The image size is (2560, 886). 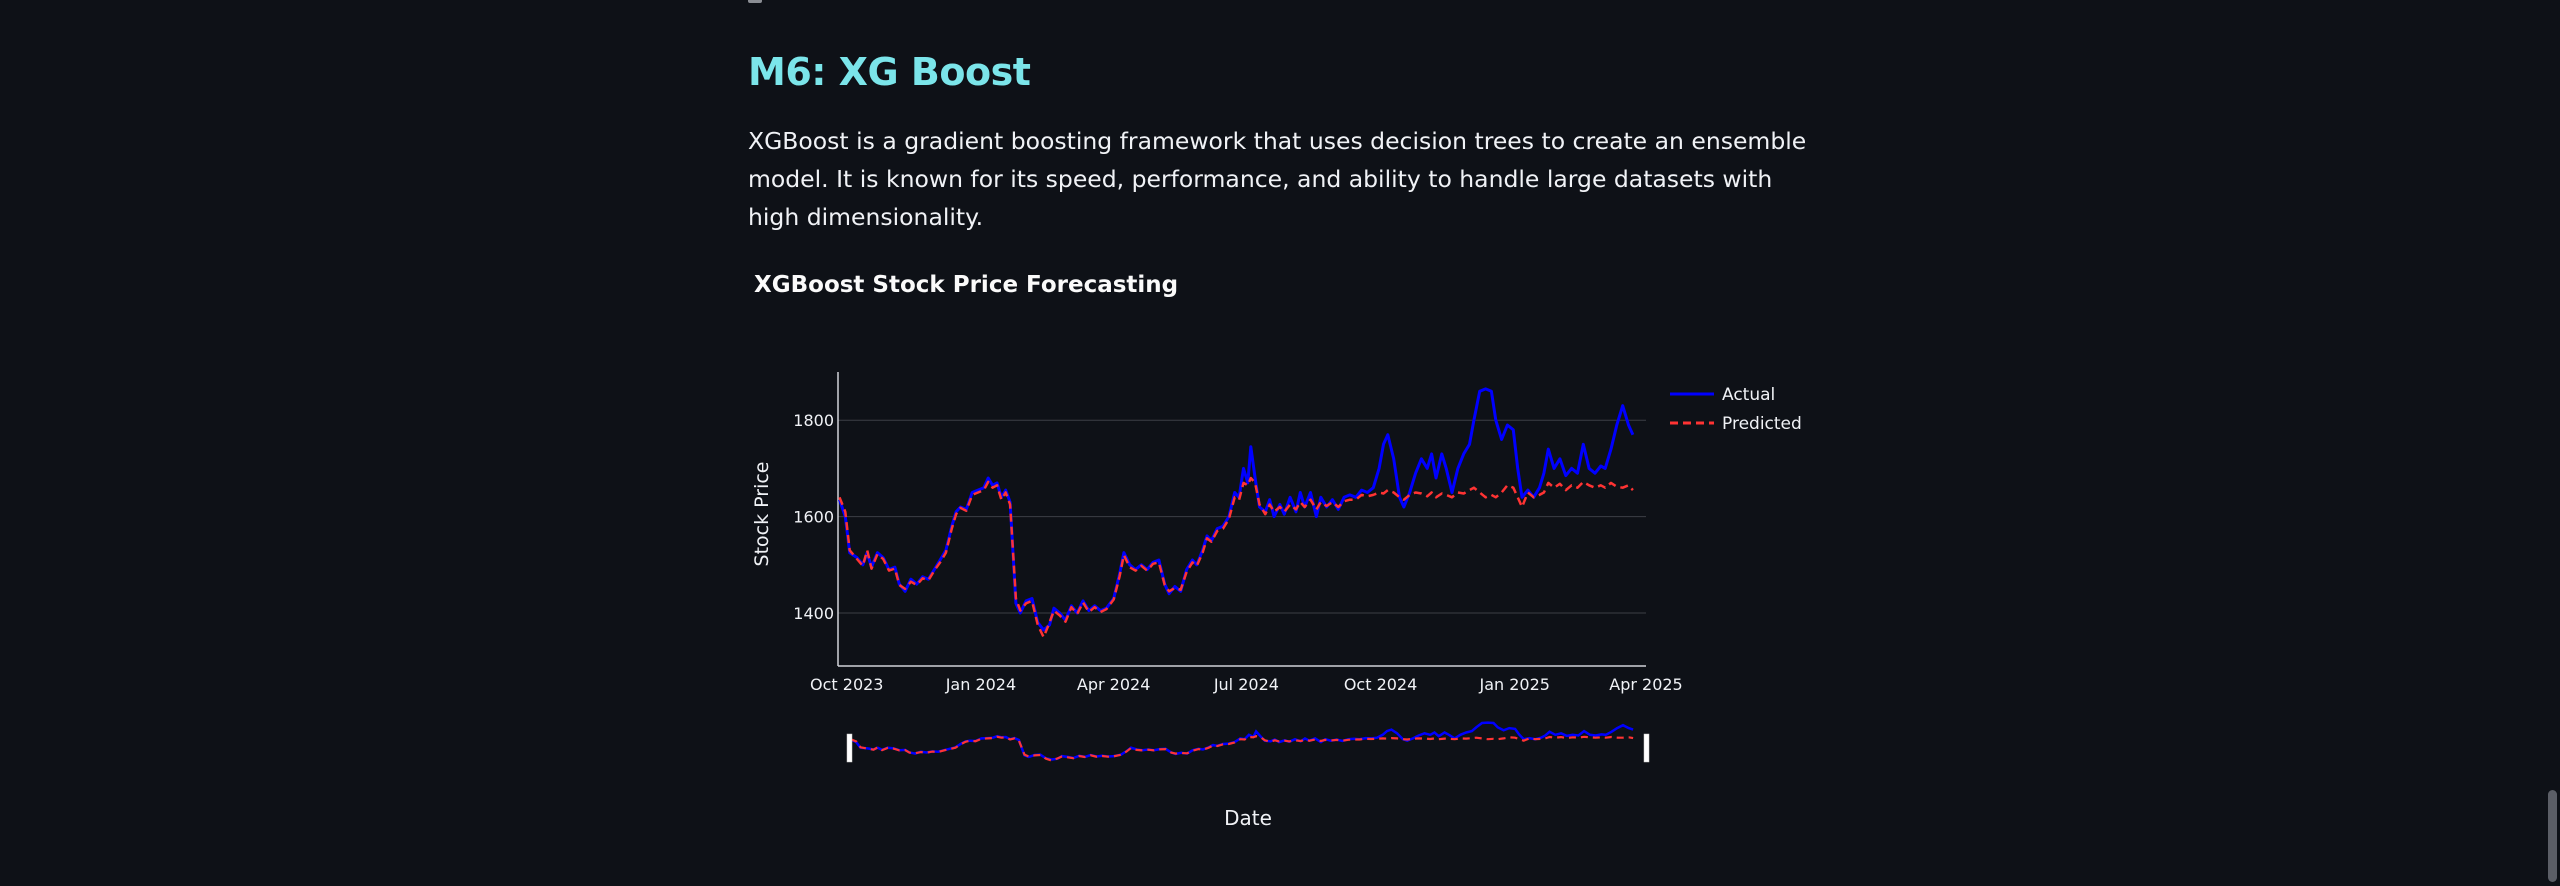 What do you see at coordinates (1380, 684) in the screenshot?
I see `x-tick-label: Oct 2024` at bounding box center [1380, 684].